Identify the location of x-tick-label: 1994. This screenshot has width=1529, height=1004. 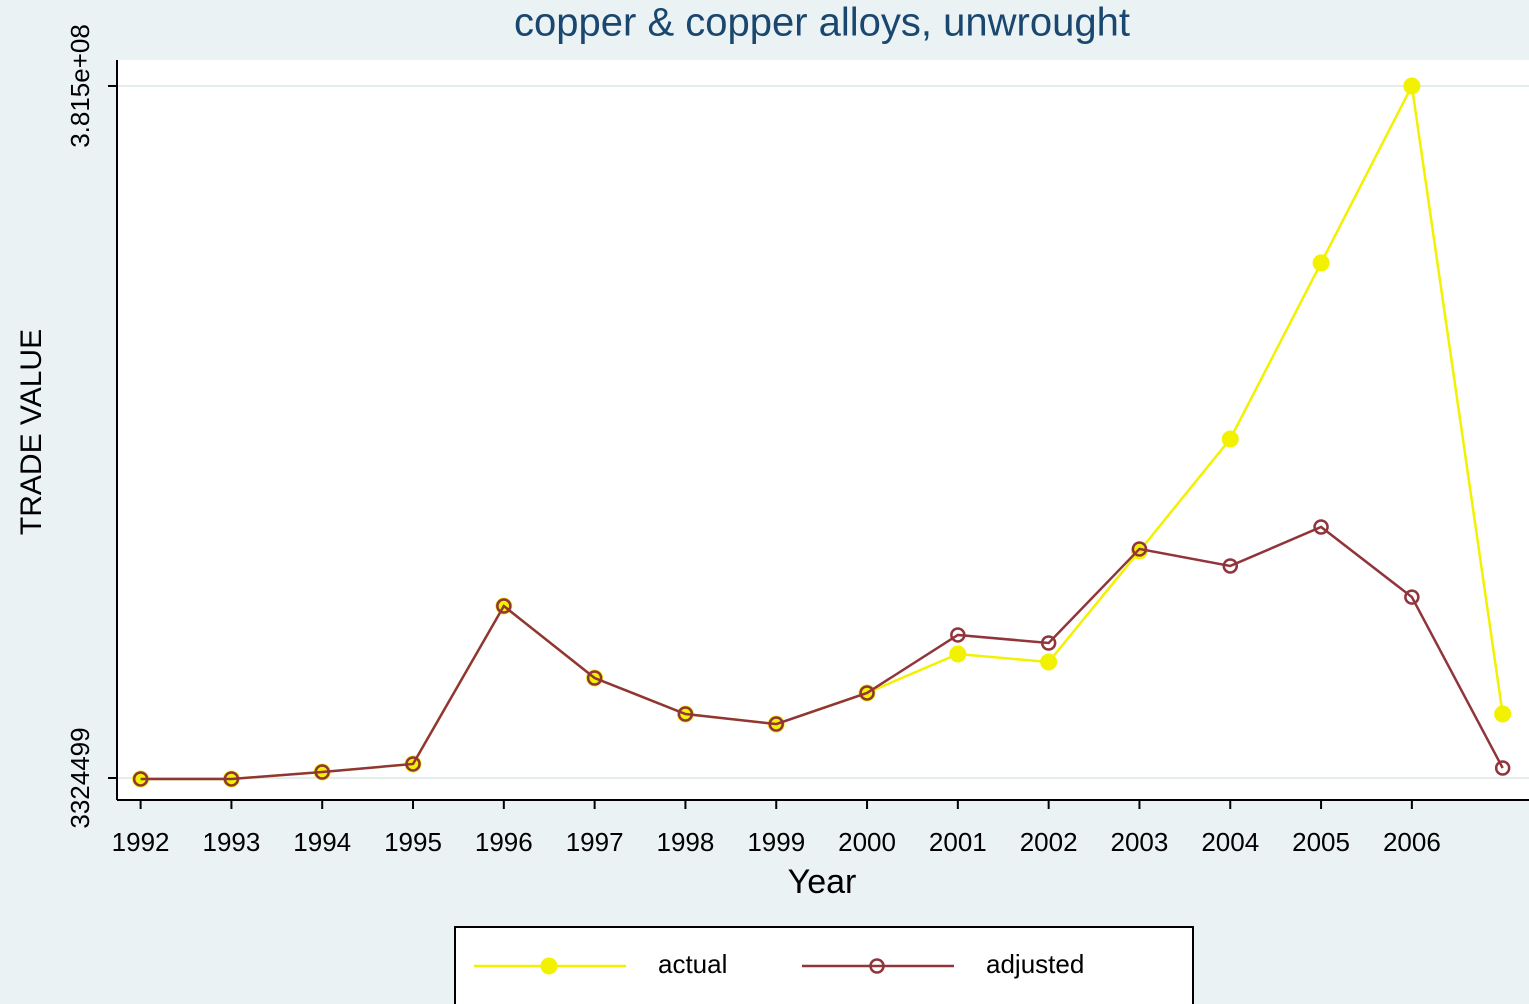
(322, 842).